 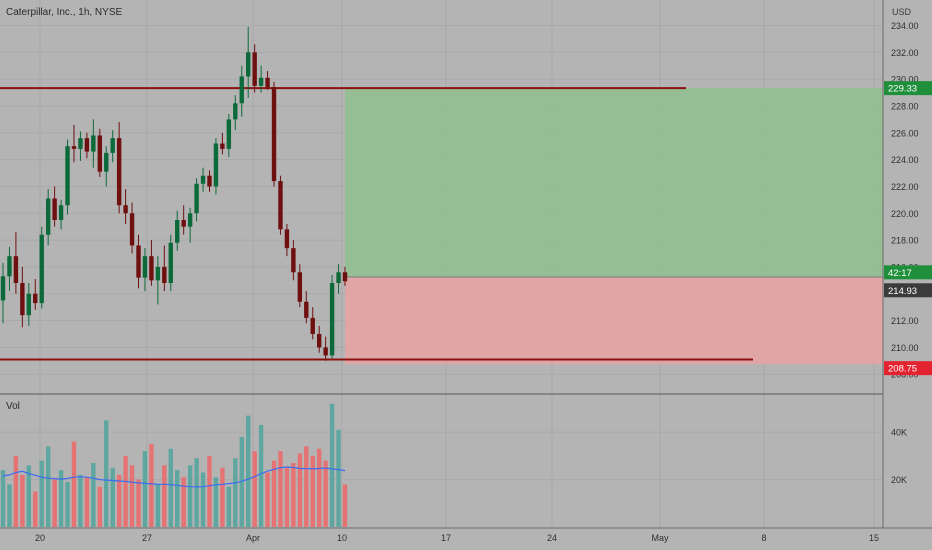 What do you see at coordinates (174, 477) in the screenshot?
I see `volume-ma-line` at bounding box center [174, 477].